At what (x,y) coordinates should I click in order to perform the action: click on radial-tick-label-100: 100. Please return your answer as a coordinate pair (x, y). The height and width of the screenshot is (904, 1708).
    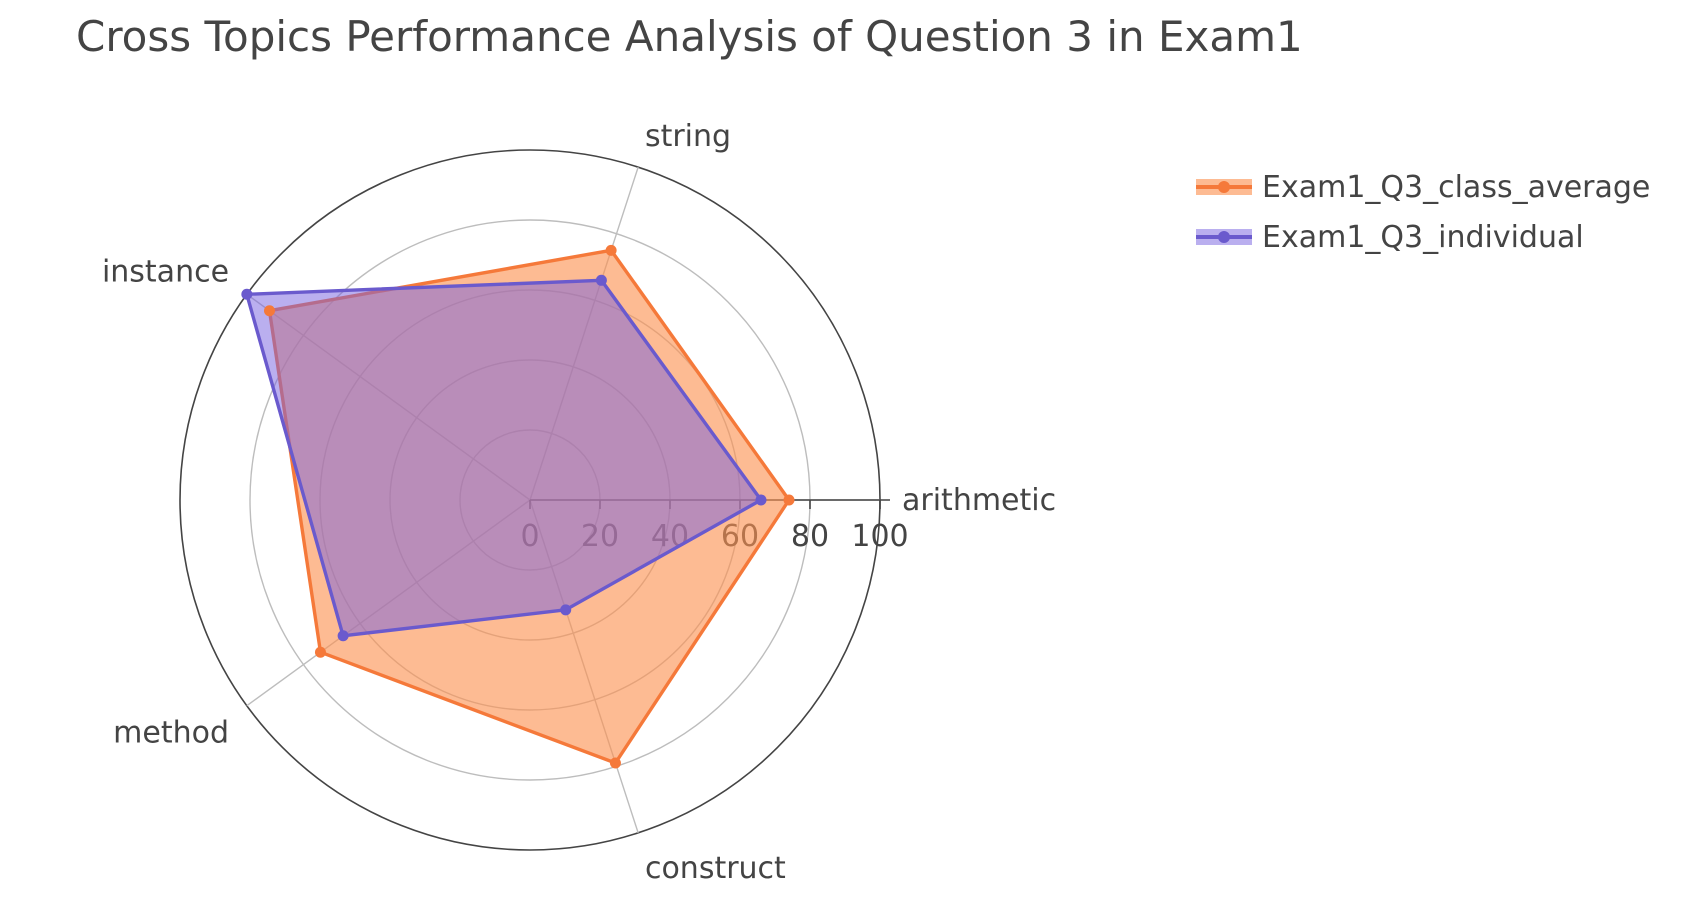
    Looking at the image, I should click on (879, 536).